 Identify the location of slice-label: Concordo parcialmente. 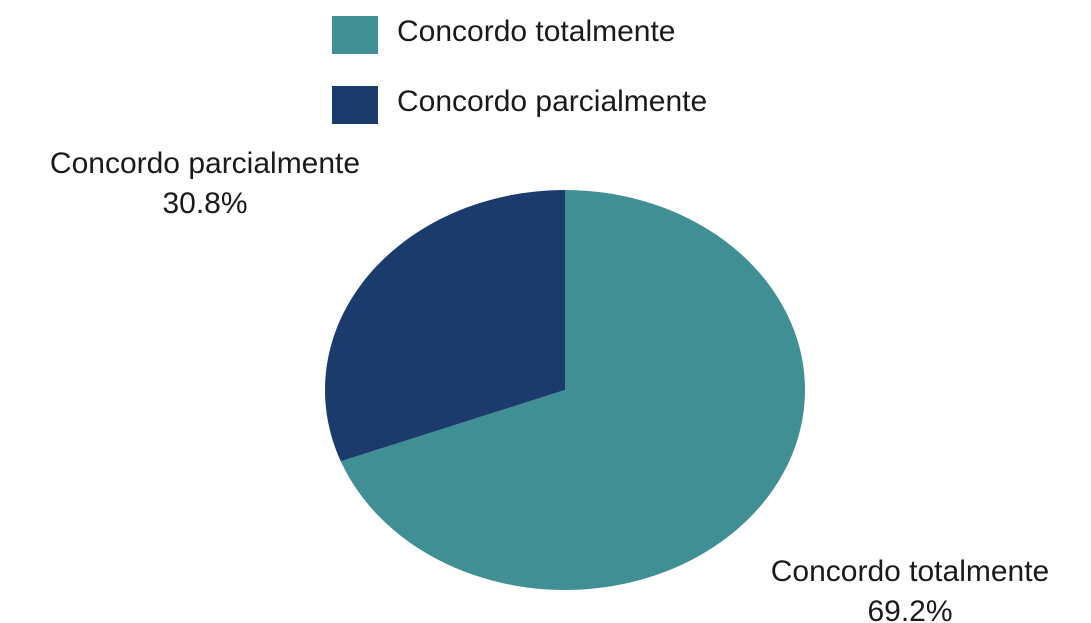
(205, 163).